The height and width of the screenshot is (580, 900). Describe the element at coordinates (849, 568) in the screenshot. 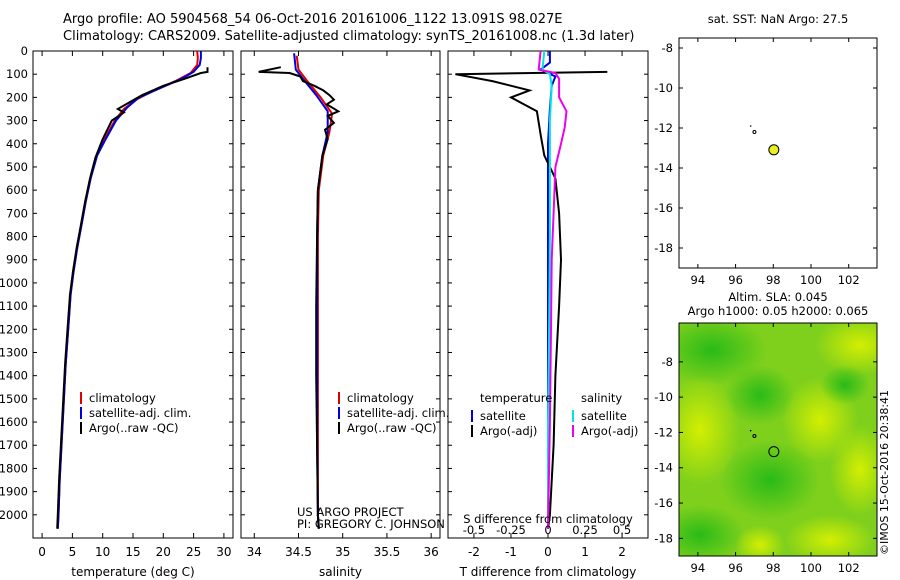

I see `sla-map-xtick-label: 102` at that location.